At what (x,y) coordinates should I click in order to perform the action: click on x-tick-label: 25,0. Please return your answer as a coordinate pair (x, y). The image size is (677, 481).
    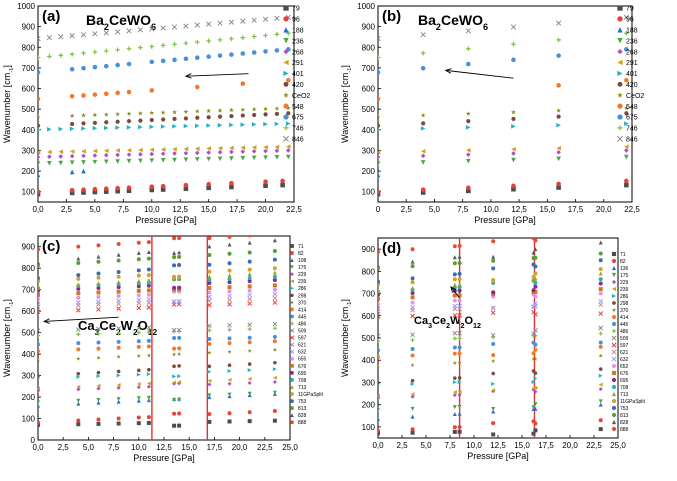
    Looking at the image, I should click on (618, 445).